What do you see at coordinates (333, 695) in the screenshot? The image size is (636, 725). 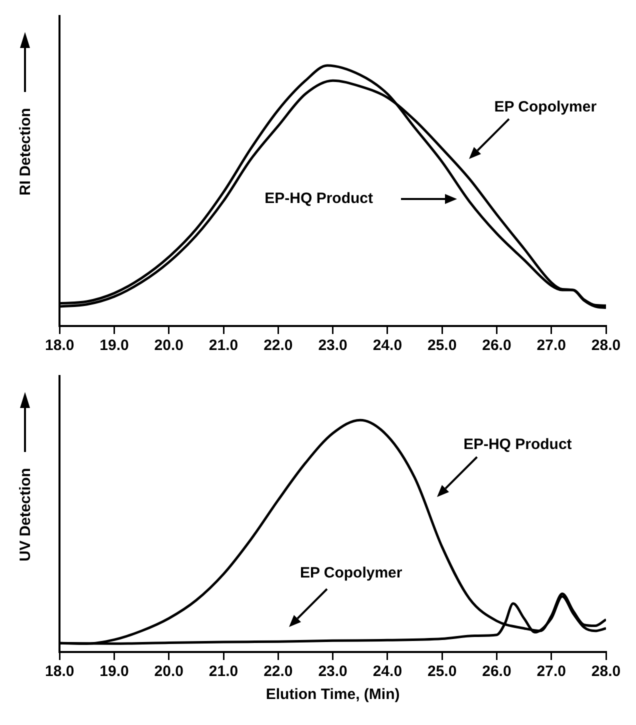 I see `x-axis-title: Elution Time, (Min)` at bounding box center [333, 695].